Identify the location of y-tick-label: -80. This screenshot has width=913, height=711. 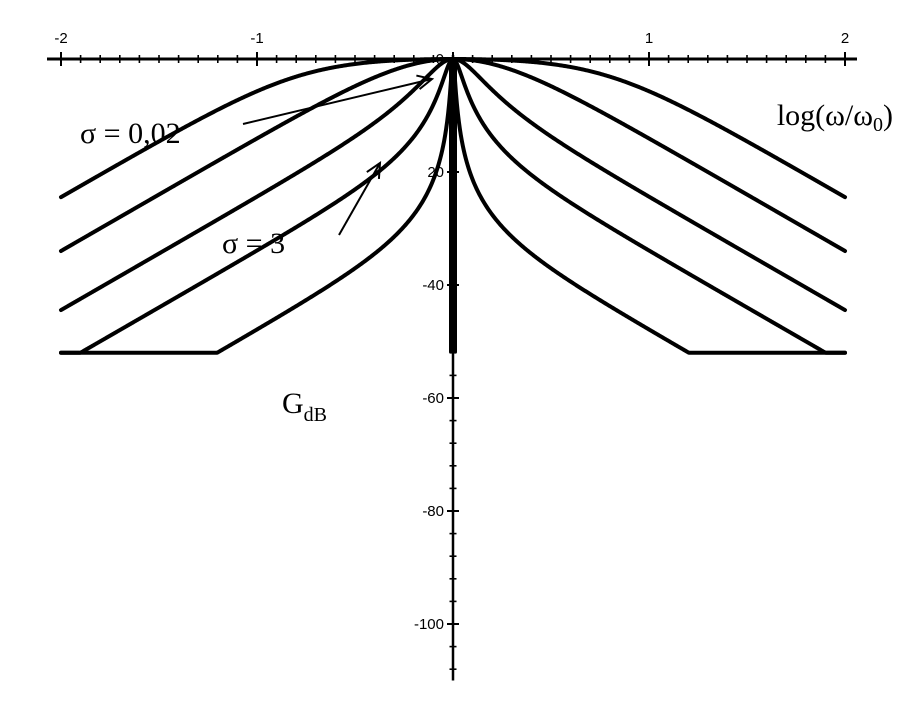
(433, 511).